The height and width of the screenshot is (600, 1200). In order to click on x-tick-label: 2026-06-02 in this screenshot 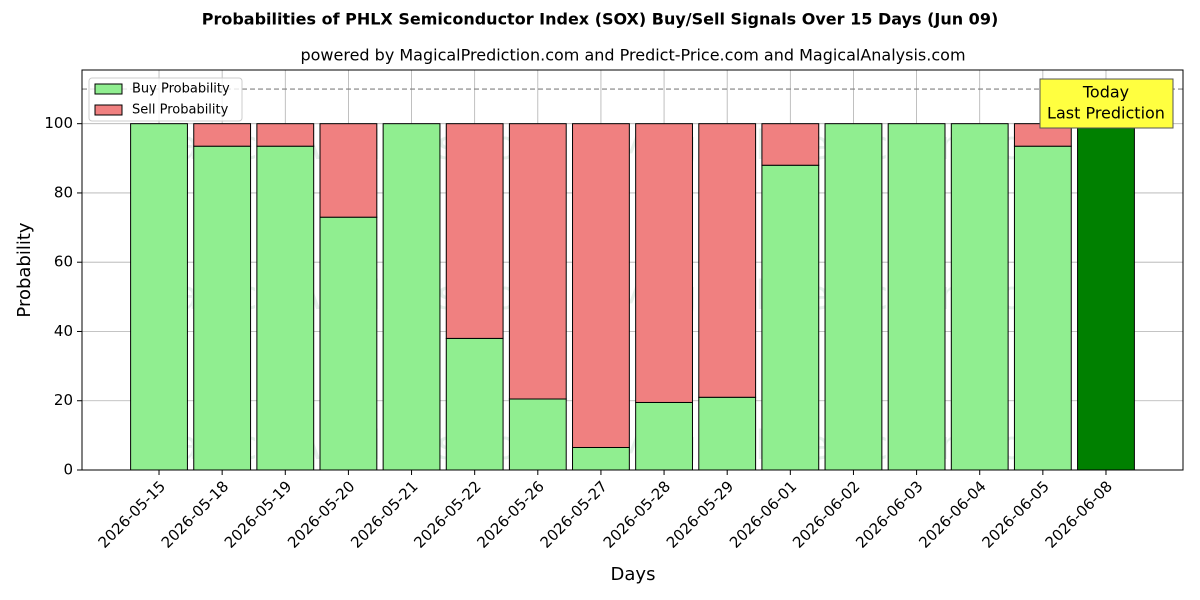, I will do `click(826, 514)`.